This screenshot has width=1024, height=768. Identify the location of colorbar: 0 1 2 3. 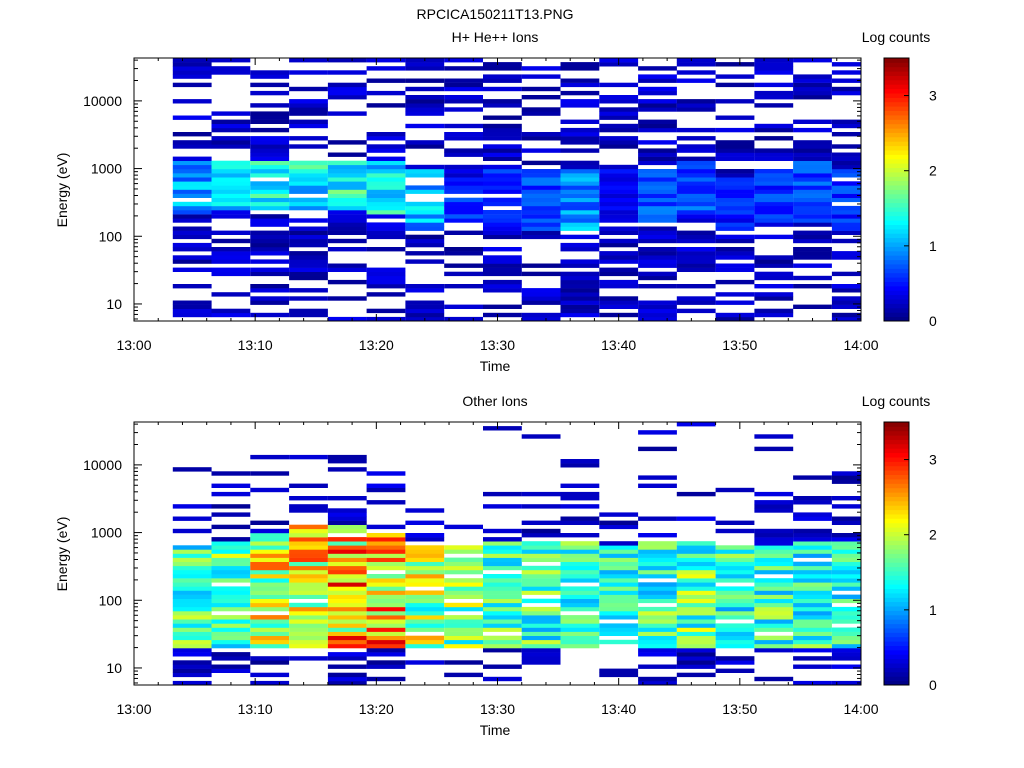
(910, 193).